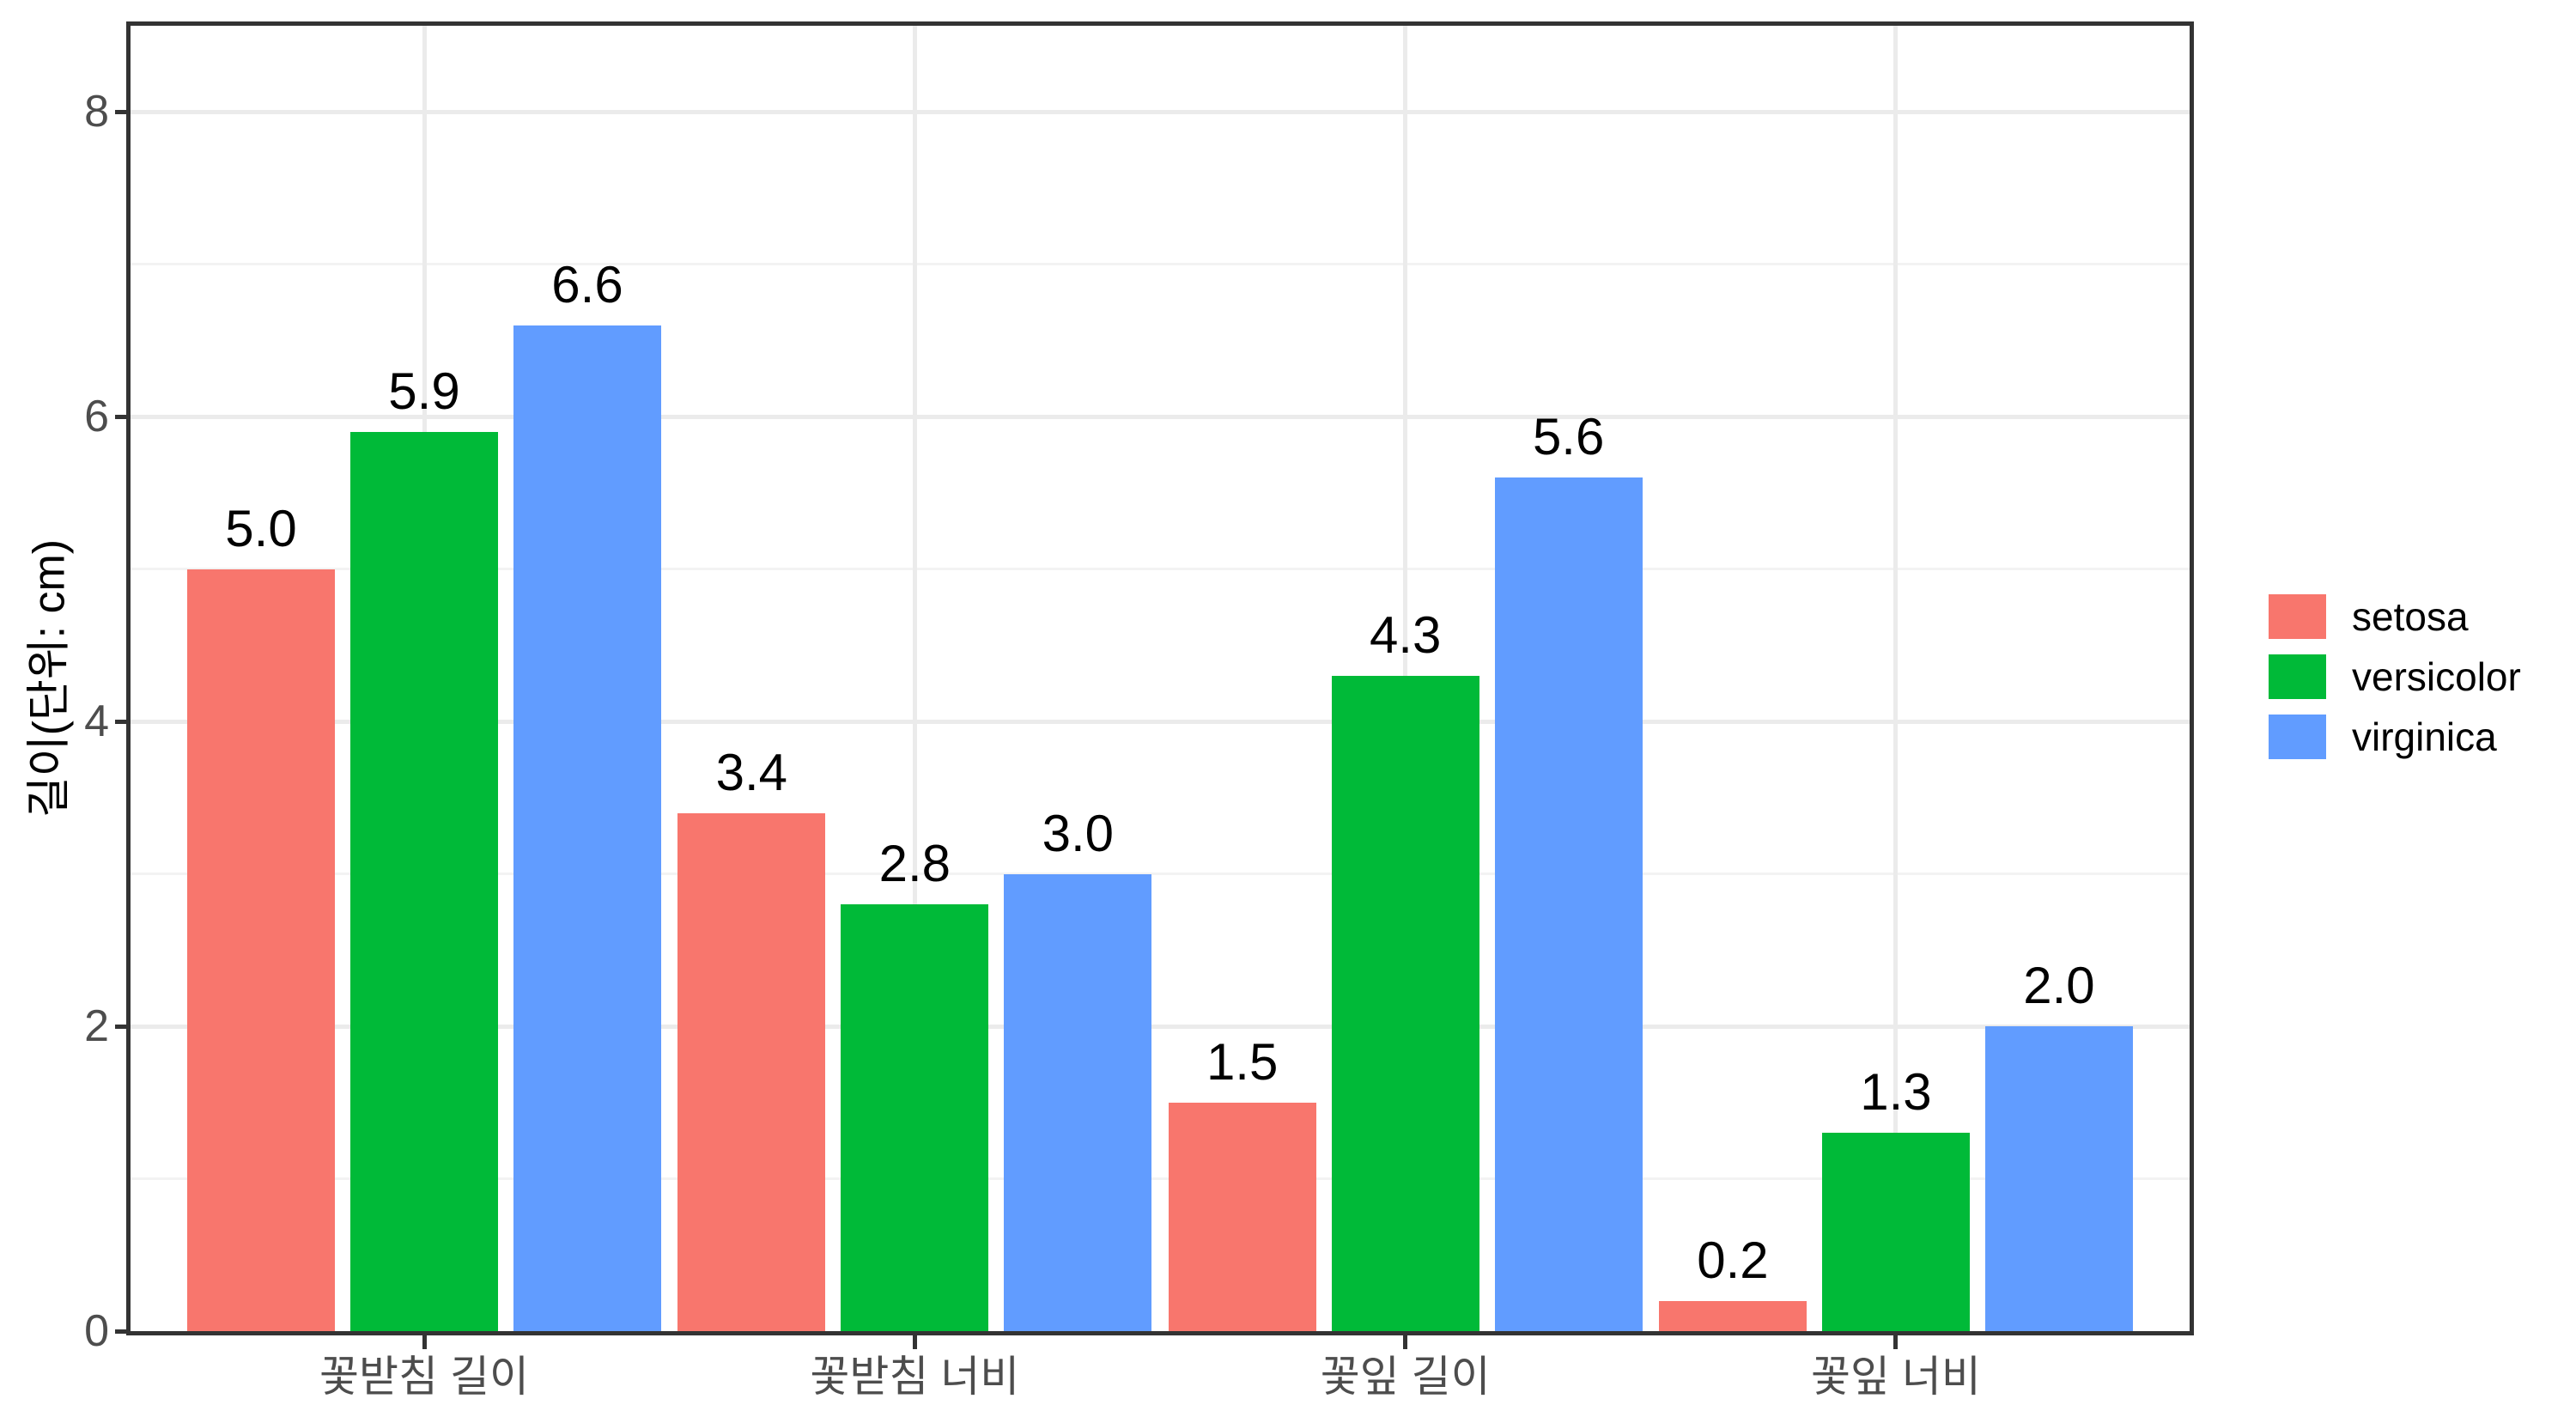 The height and width of the screenshot is (1417, 2576). What do you see at coordinates (96, 416) in the screenshot?
I see `y-axis-tick-label: 6` at bounding box center [96, 416].